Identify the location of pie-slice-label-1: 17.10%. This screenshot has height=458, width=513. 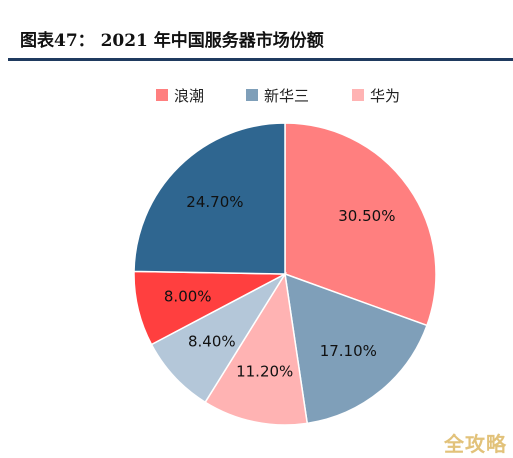
(348, 351).